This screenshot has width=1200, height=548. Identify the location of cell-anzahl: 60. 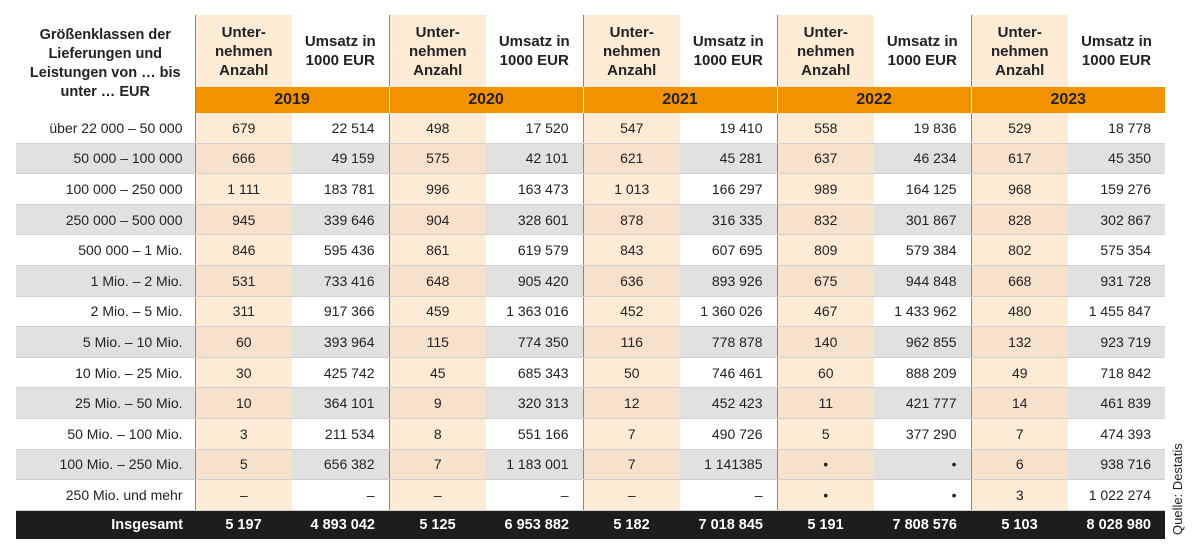
(825, 373).